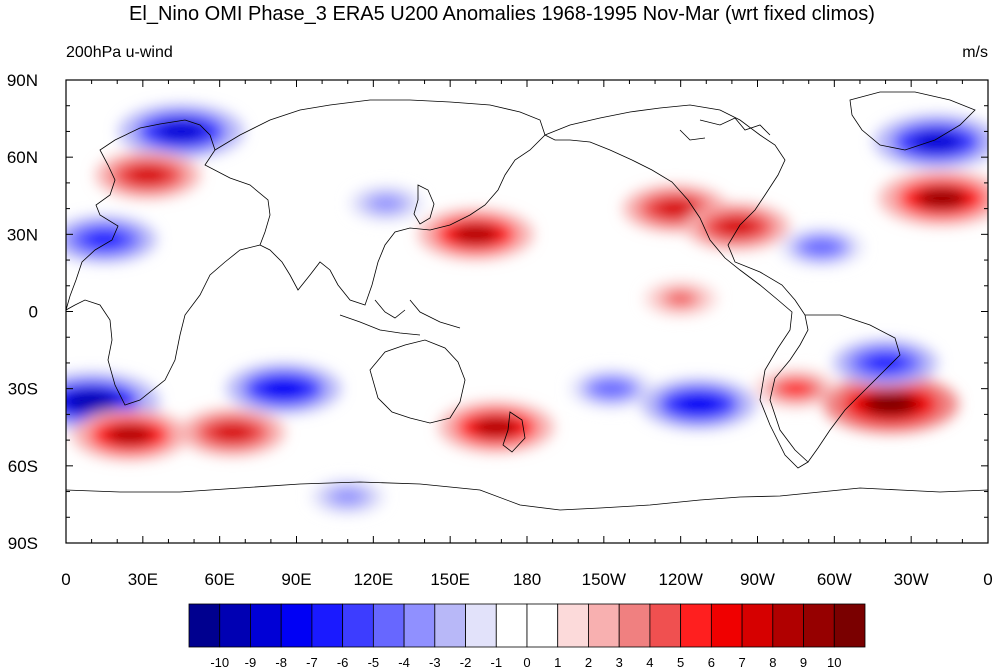 Image resolution: width=1005 pixels, height=672 pixels. Describe the element at coordinates (23, 466) in the screenshot. I see `lat-label: 60S` at that location.